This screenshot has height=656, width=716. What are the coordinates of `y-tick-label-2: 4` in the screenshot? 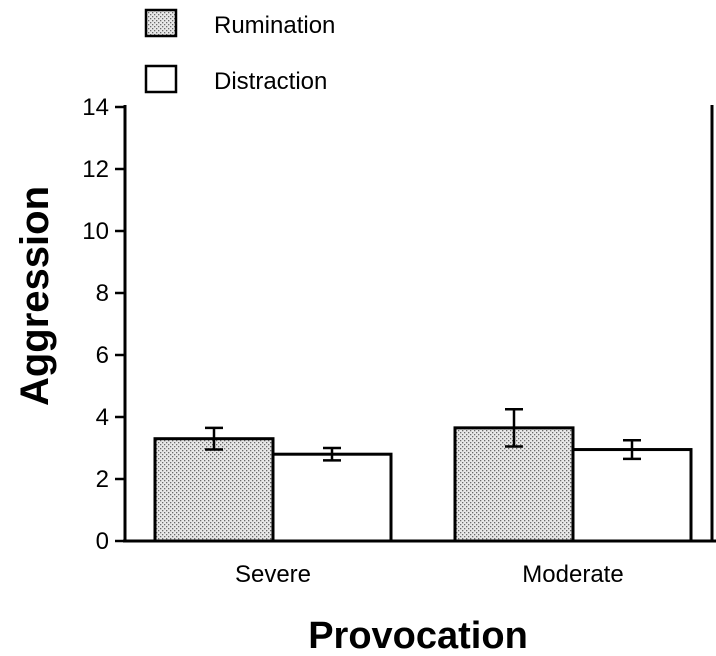 It's located at (102, 417).